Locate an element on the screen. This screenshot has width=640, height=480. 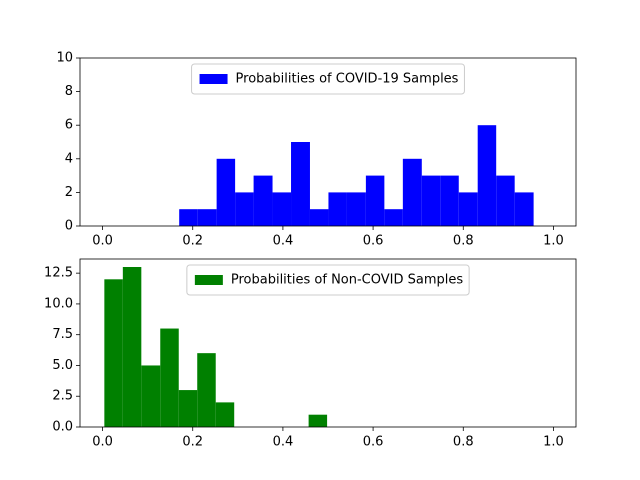
legend-label: Probabilities of Non-COVID Samples is located at coordinates (347, 280).